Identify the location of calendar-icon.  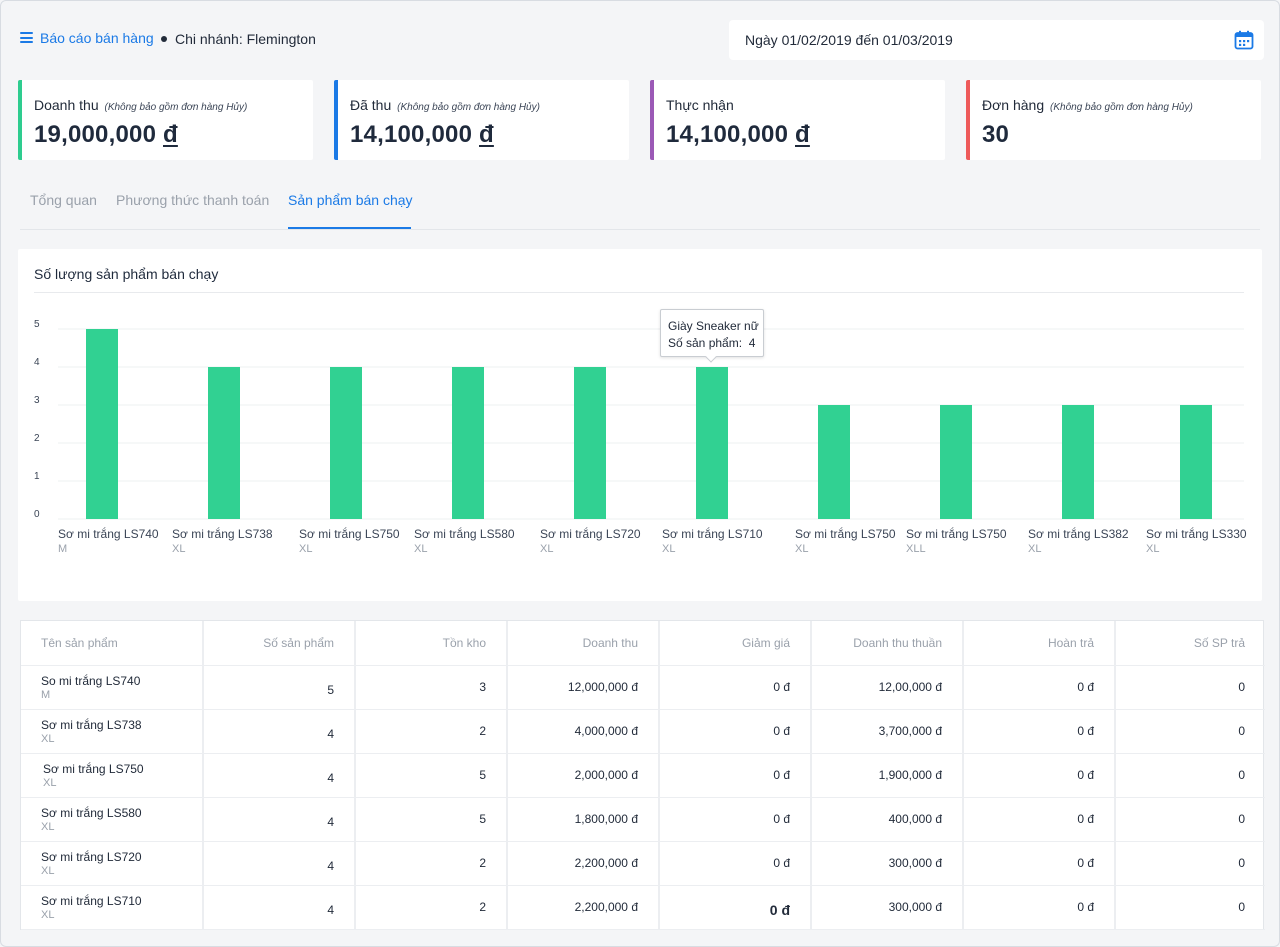
(1244, 40).